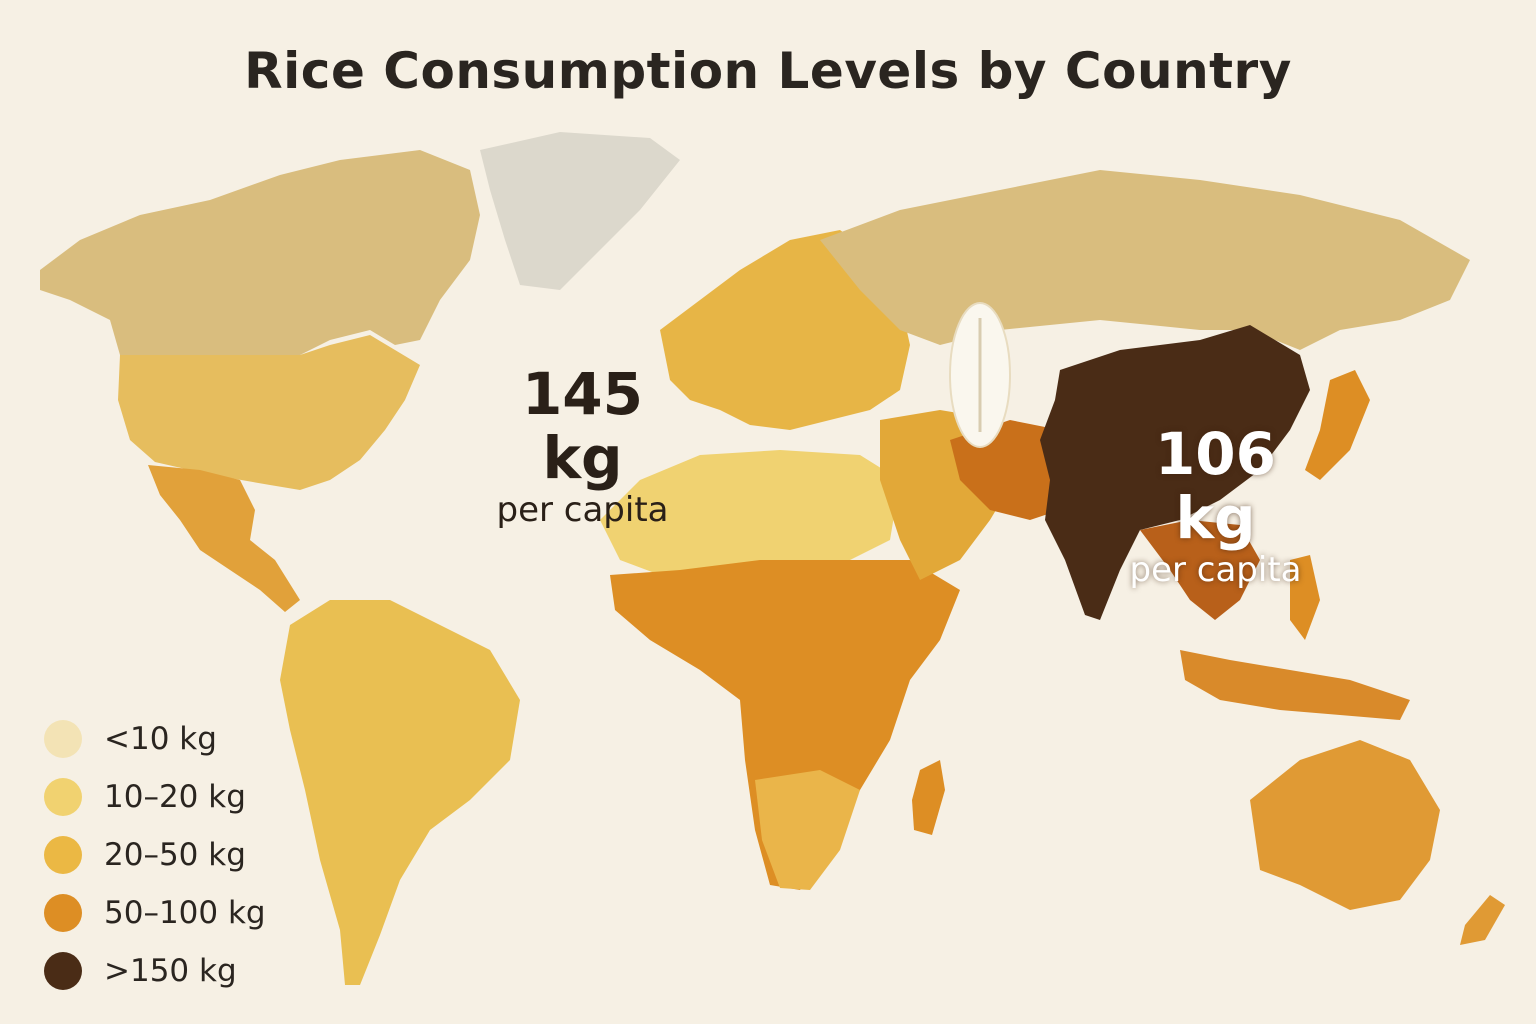 Image resolution: width=1536 pixels, height=1024 pixels. Describe the element at coordinates (1305, 597) in the screenshot. I see `region-philippines` at that location.